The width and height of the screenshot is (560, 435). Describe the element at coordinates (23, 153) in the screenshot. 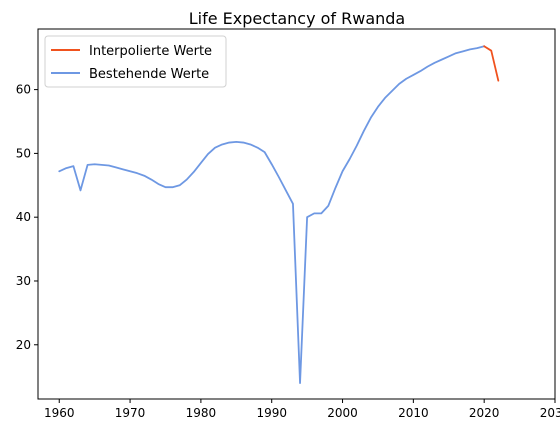

I see `y-tick-label: 50` at that location.